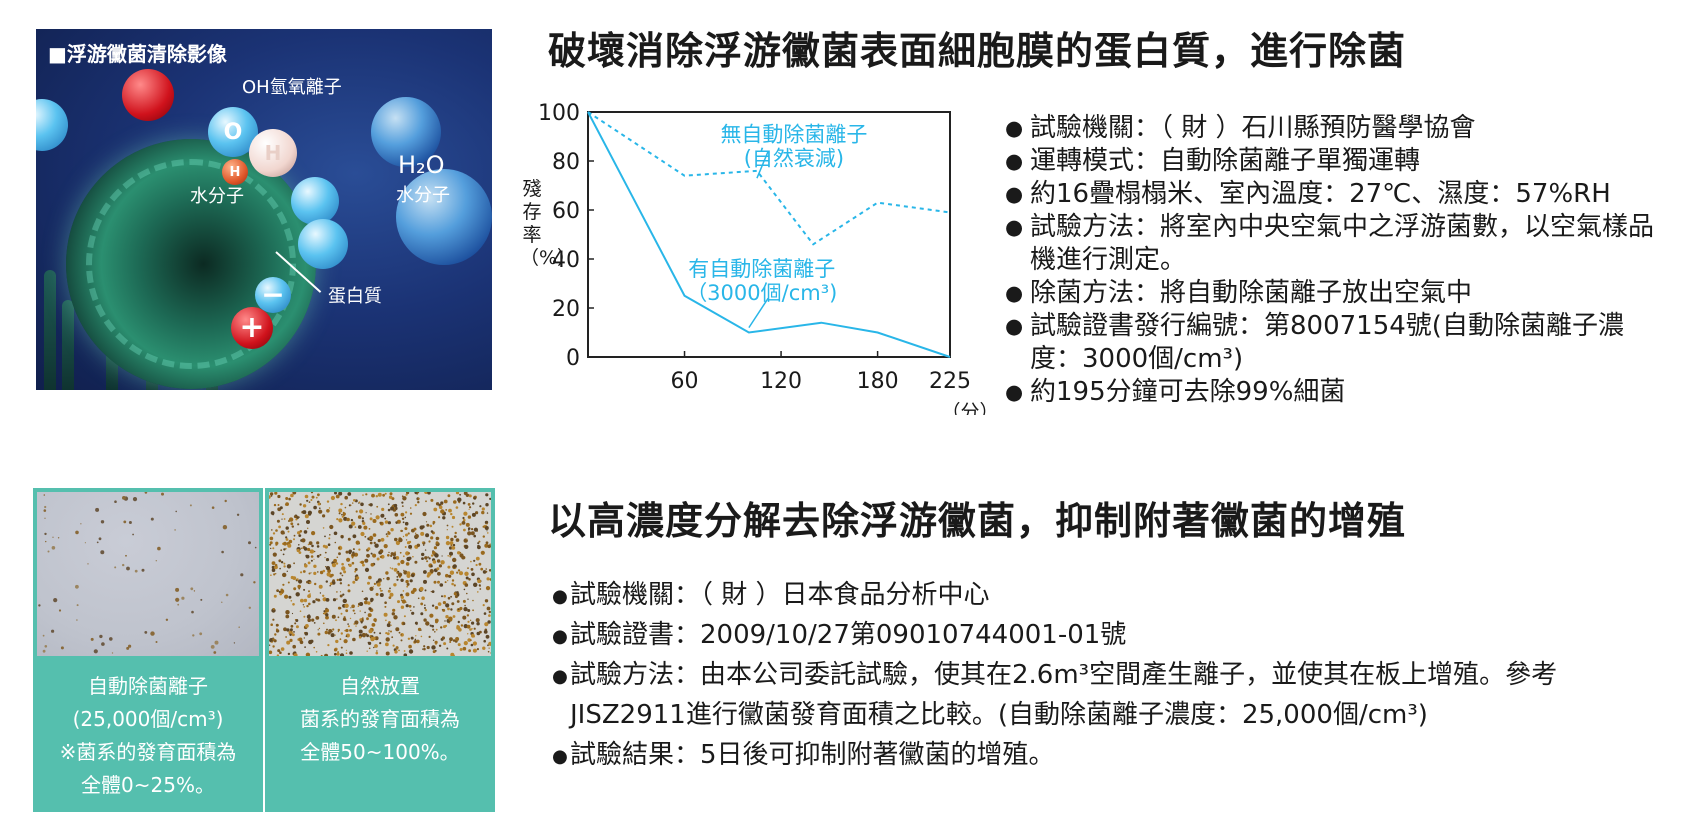  What do you see at coordinates (137, 52) in the screenshot?
I see `illustration-title: ■浮游黴菌清除影像` at bounding box center [137, 52].